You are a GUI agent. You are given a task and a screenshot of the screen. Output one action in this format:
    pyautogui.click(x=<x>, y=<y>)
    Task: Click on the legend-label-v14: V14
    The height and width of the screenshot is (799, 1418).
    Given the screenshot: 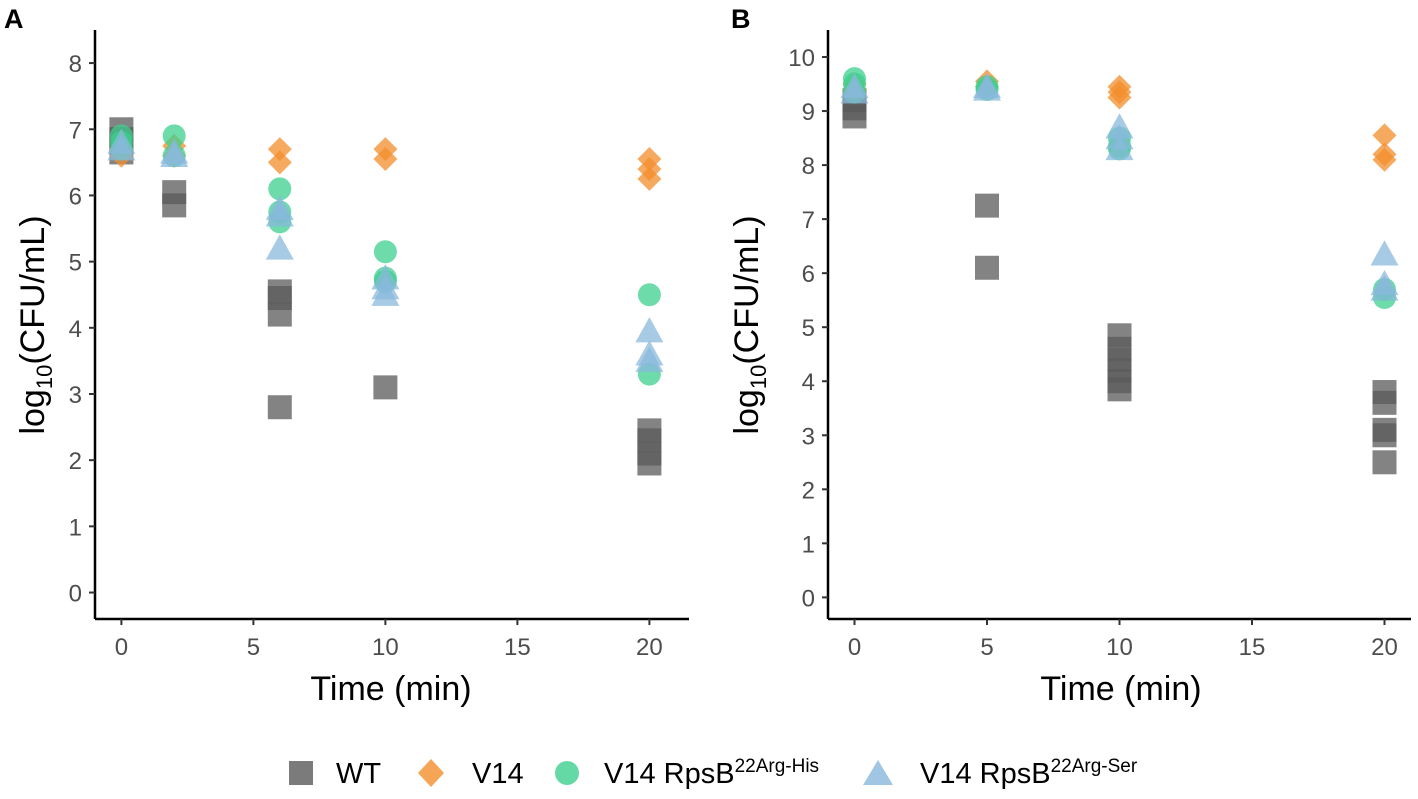 What is the action you would take?
    pyautogui.click(x=498, y=774)
    